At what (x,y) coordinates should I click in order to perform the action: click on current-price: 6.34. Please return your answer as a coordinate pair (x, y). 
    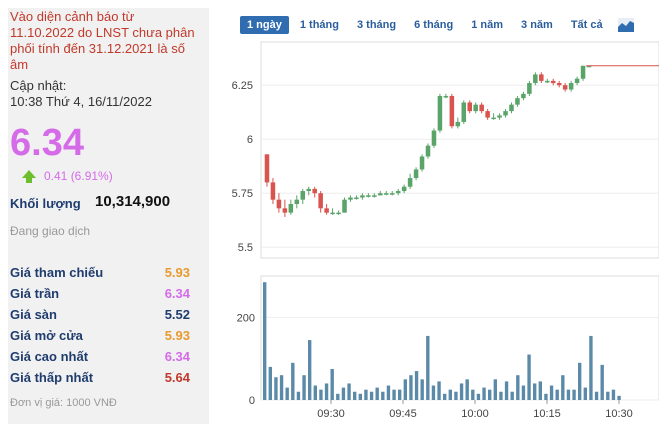
    Looking at the image, I should click on (47, 143).